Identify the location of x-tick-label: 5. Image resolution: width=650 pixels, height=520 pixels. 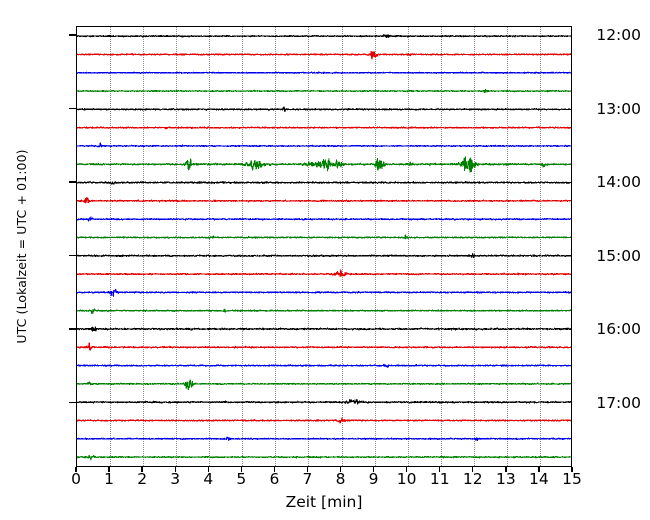
(241, 479).